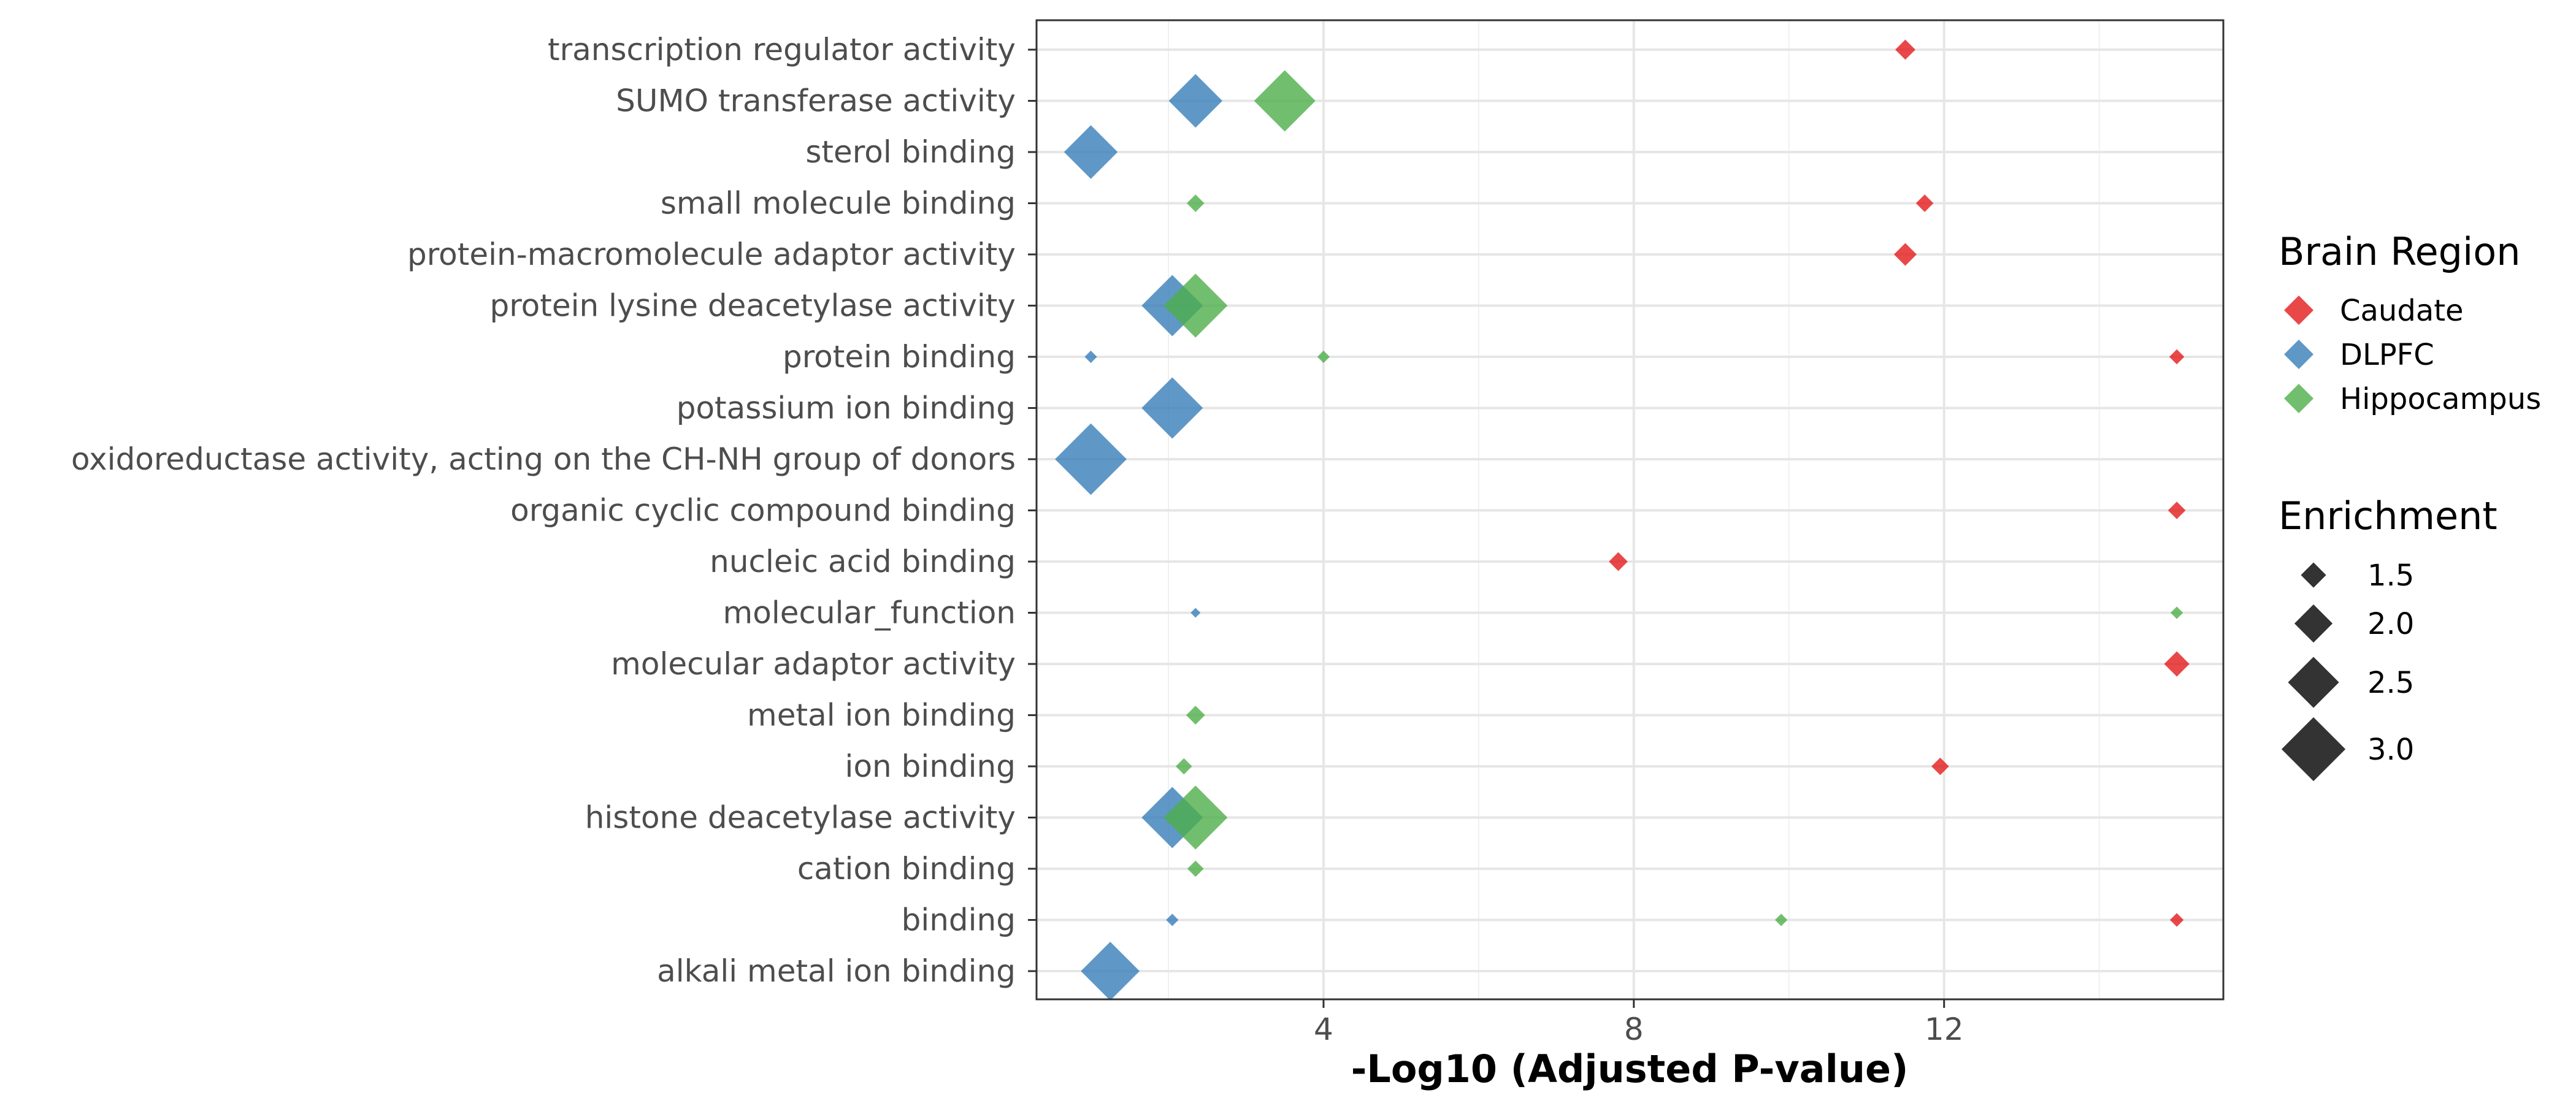  I want to click on x-tick-label: 4, so click(1323, 1029).